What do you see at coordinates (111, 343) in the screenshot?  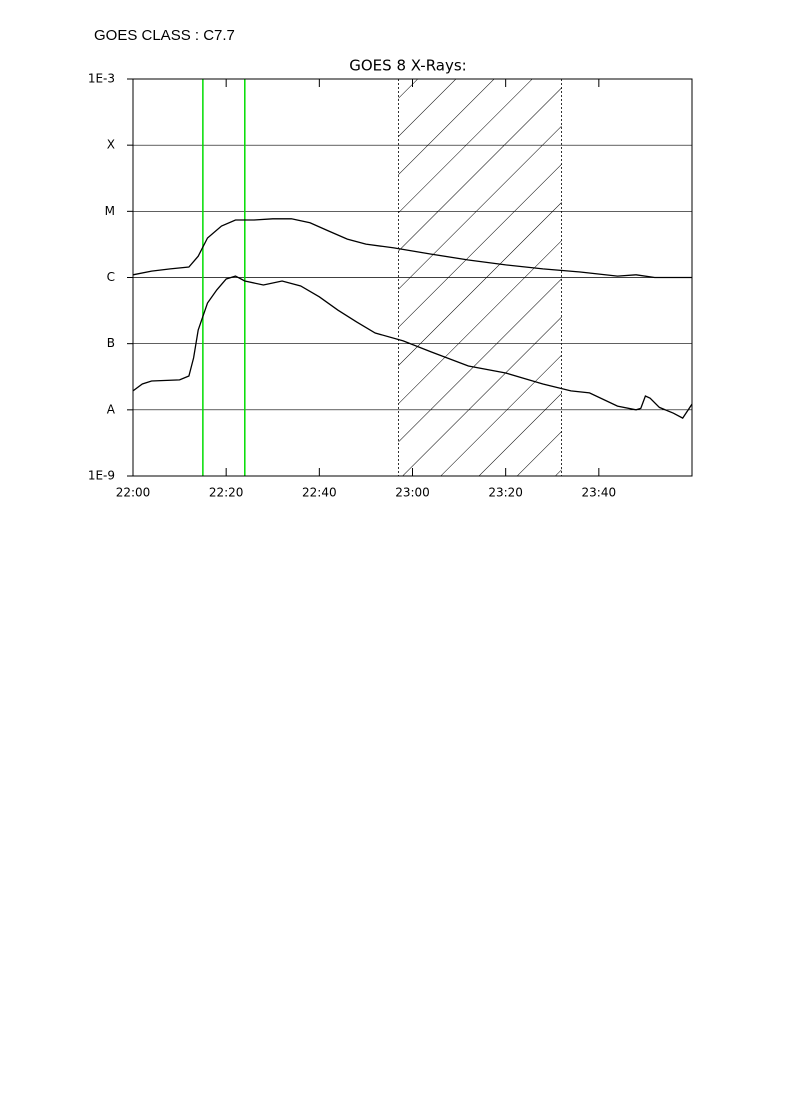 I see `y-tick-label: B` at bounding box center [111, 343].